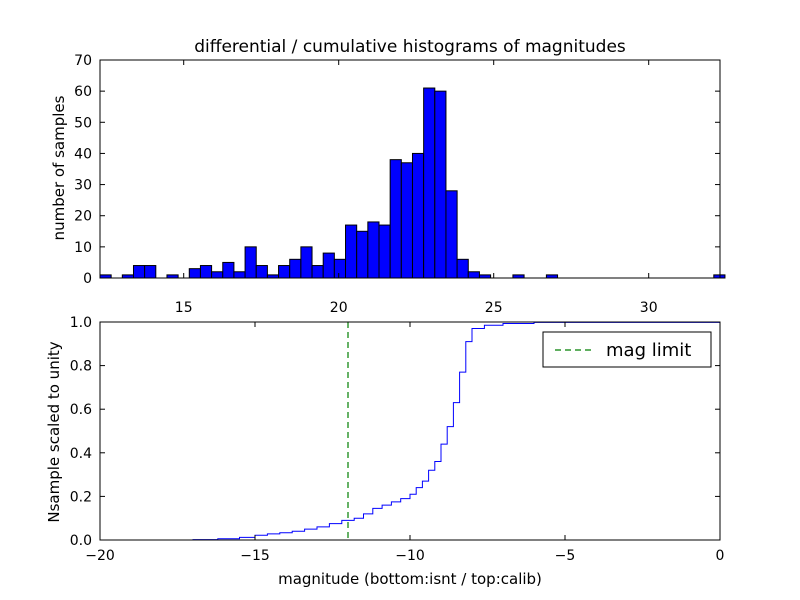  I want to click on bottom-y-tick-label: 0.4, so click(81, 454).